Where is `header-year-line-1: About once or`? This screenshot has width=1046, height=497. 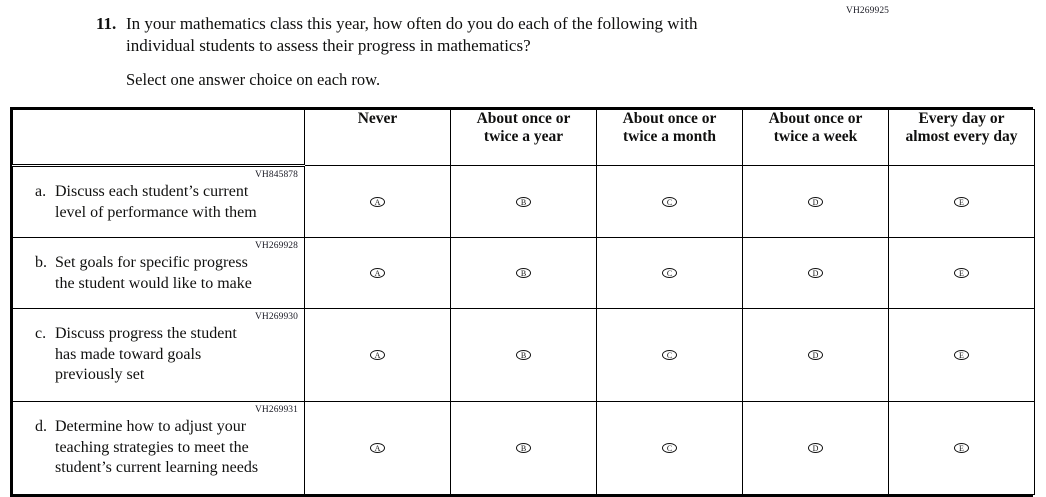 header-year-line-1: About once or is located at coordinates (523, 118).